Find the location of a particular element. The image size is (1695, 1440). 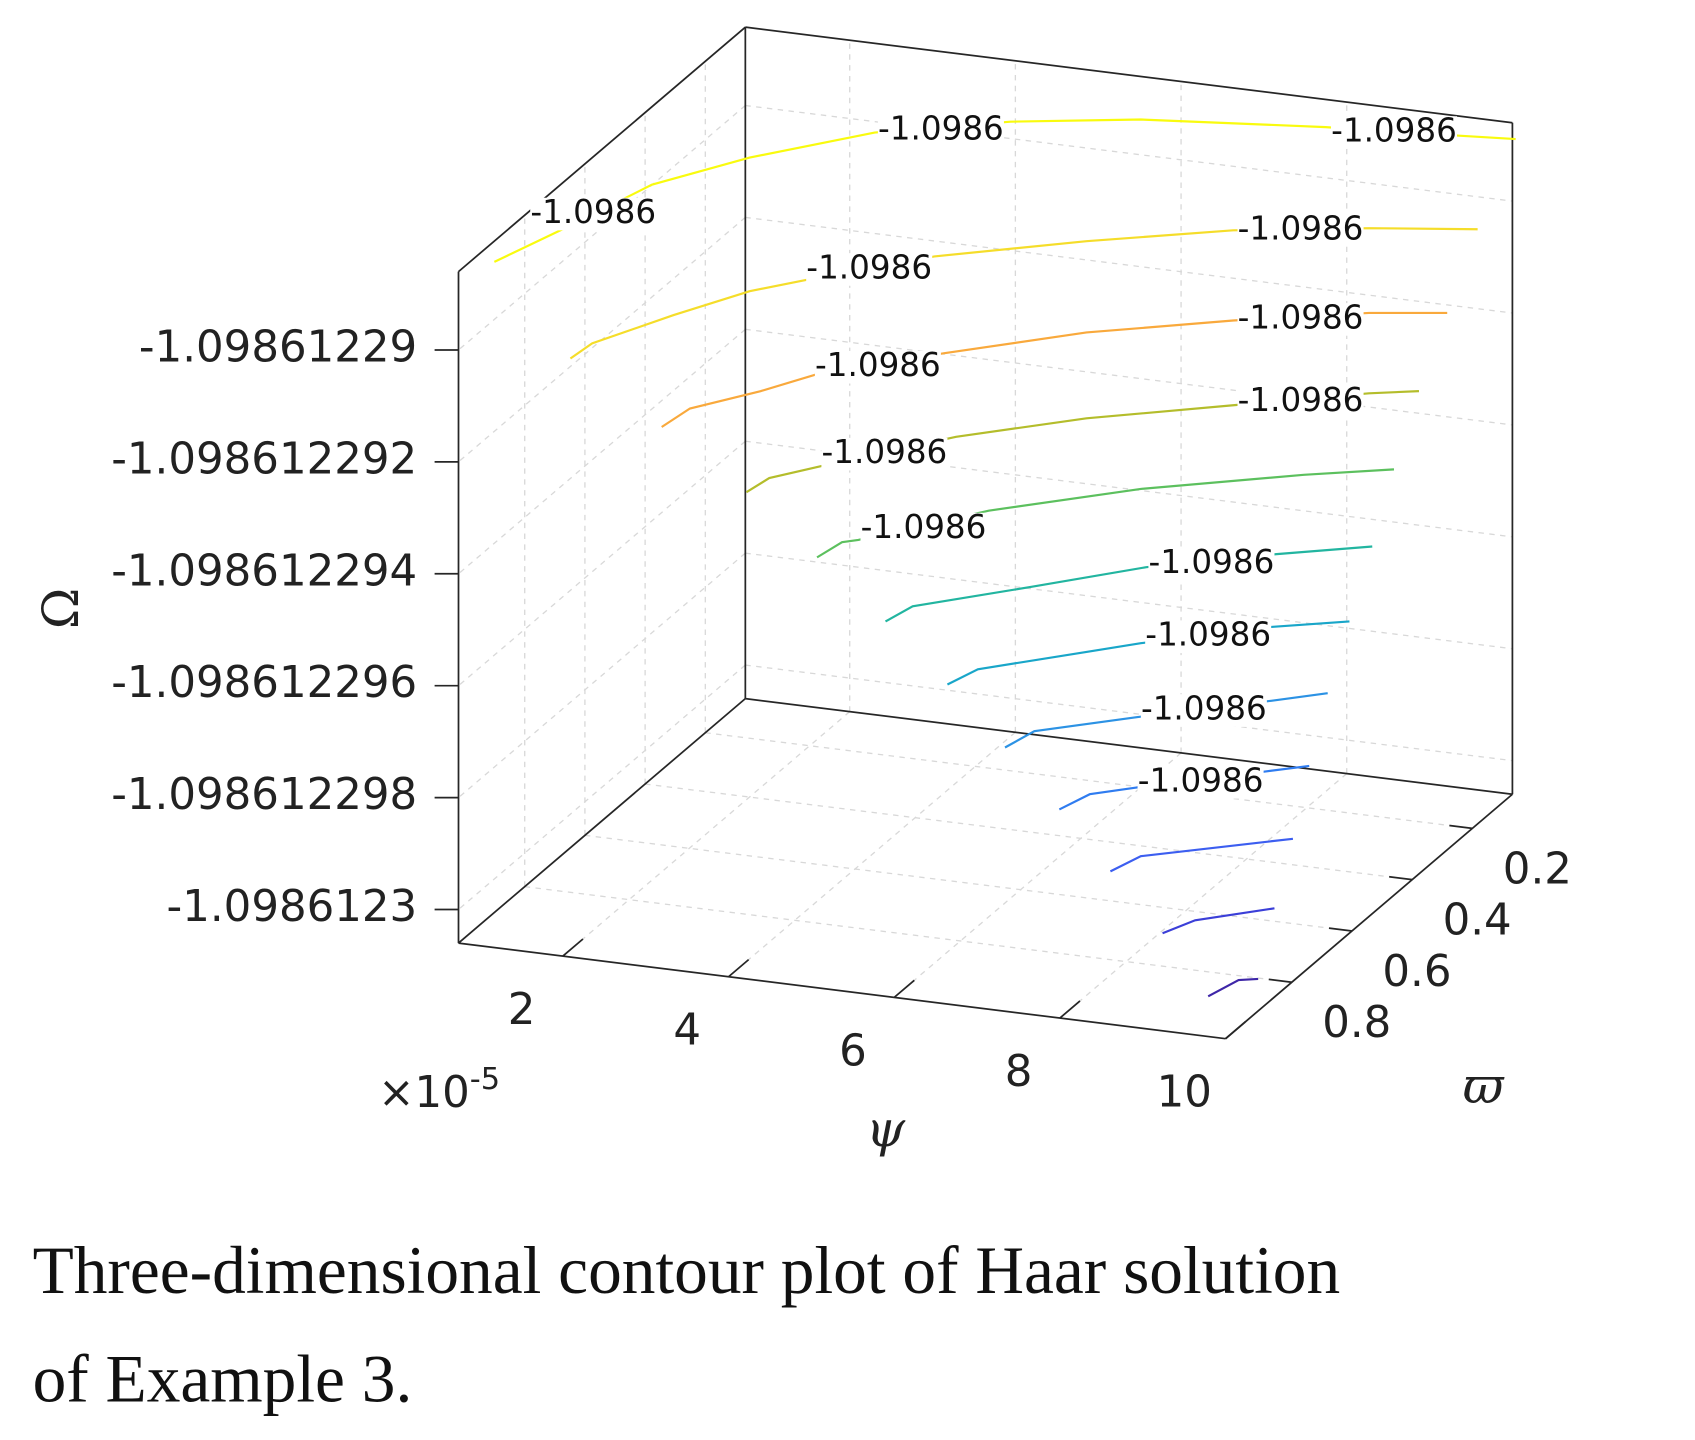

z-tick-label: -1.098612296 is located at coordinates (264, 683).